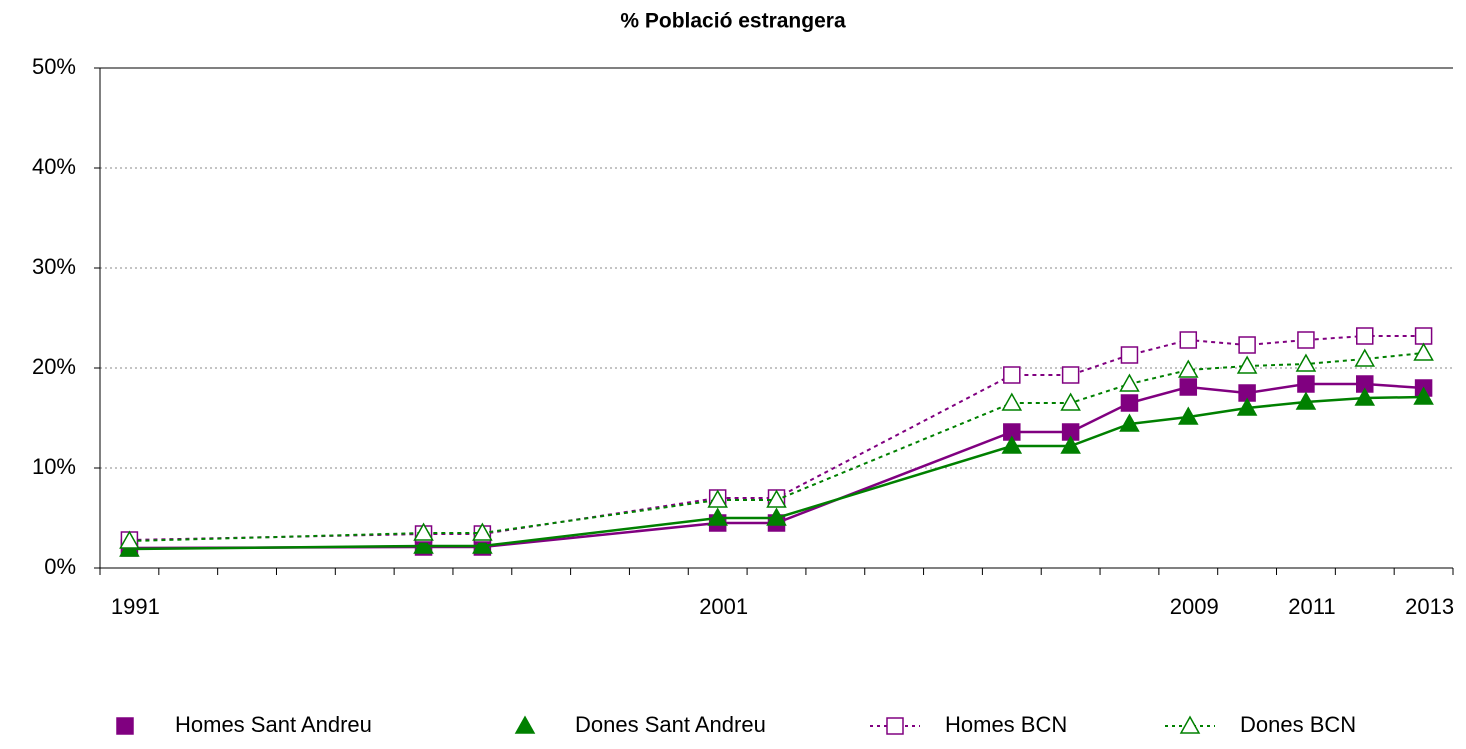 The height and width of the screenshot is (749, 1466). Describe the element at coordinates (60, 566) in the screenshot. I see `y-tick-label: 0%` at that location.